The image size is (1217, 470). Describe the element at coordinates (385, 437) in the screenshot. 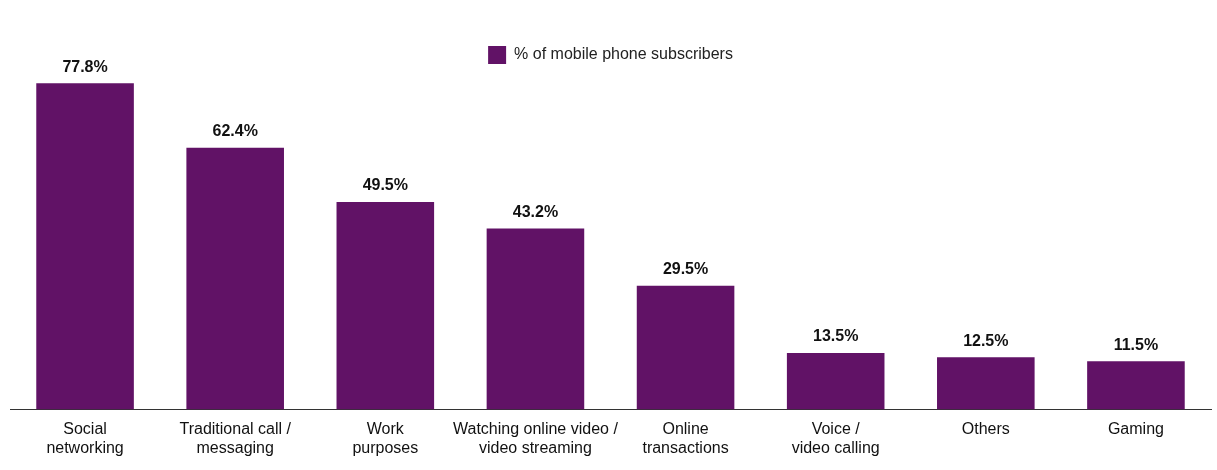

I see `x-tick-label: Work purposes` at that location.